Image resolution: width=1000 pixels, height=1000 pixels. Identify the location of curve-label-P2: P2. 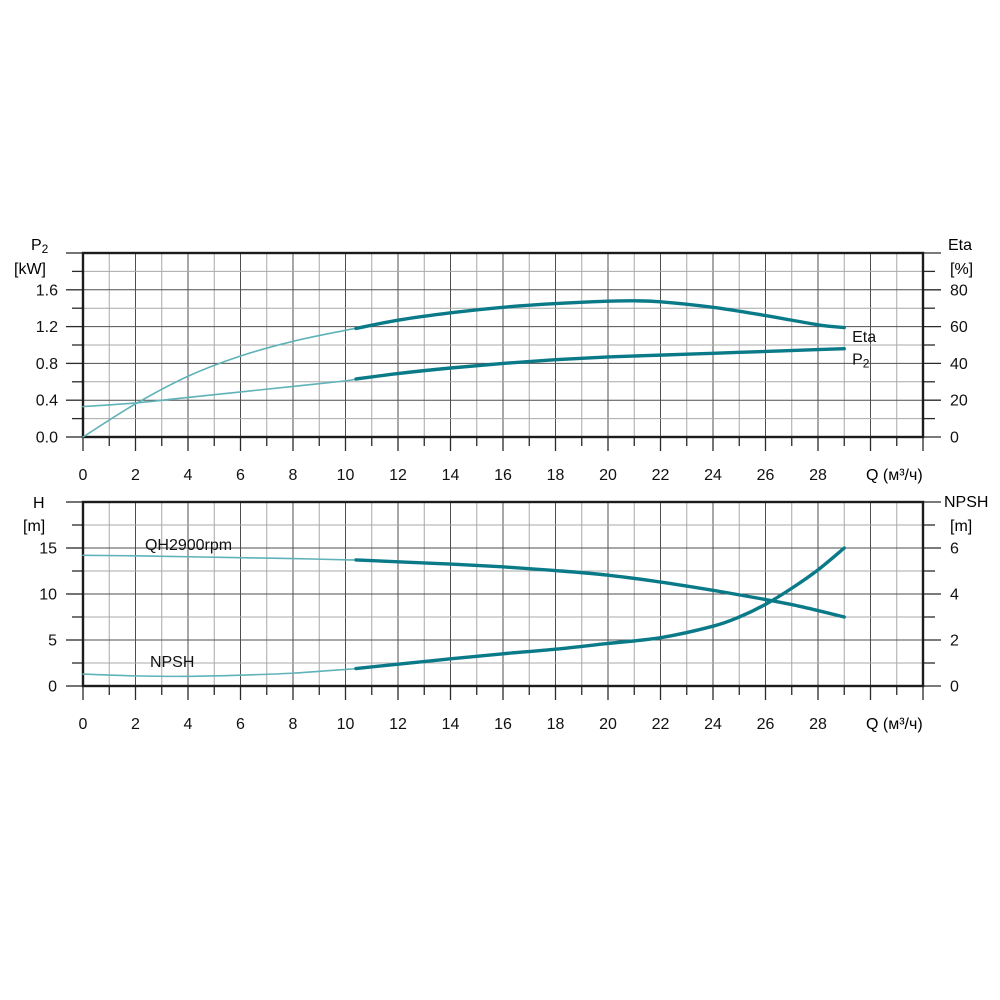
(861, 360).